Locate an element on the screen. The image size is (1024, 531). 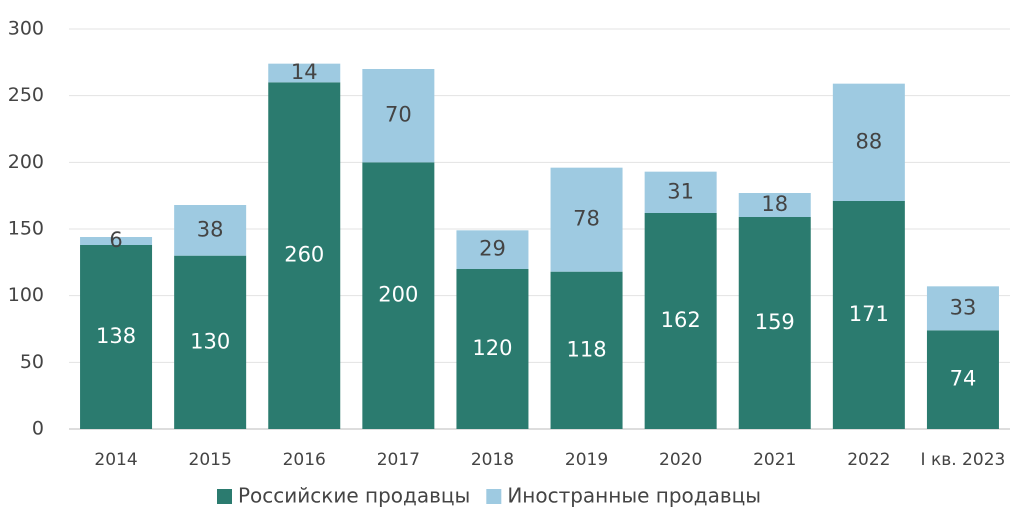
data-label: 78 is located at coordinates (586, 219).